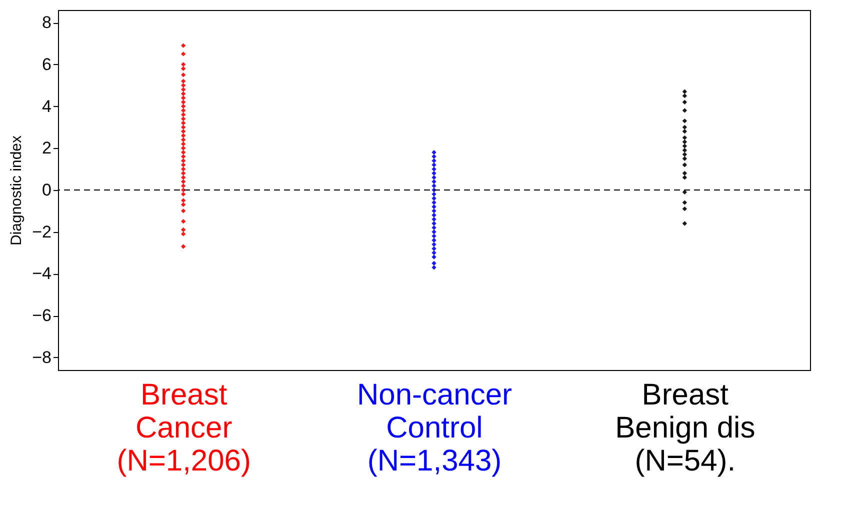 The image size is (855, 507). I want to click on y-tick-label: 0, so click(47, 190).